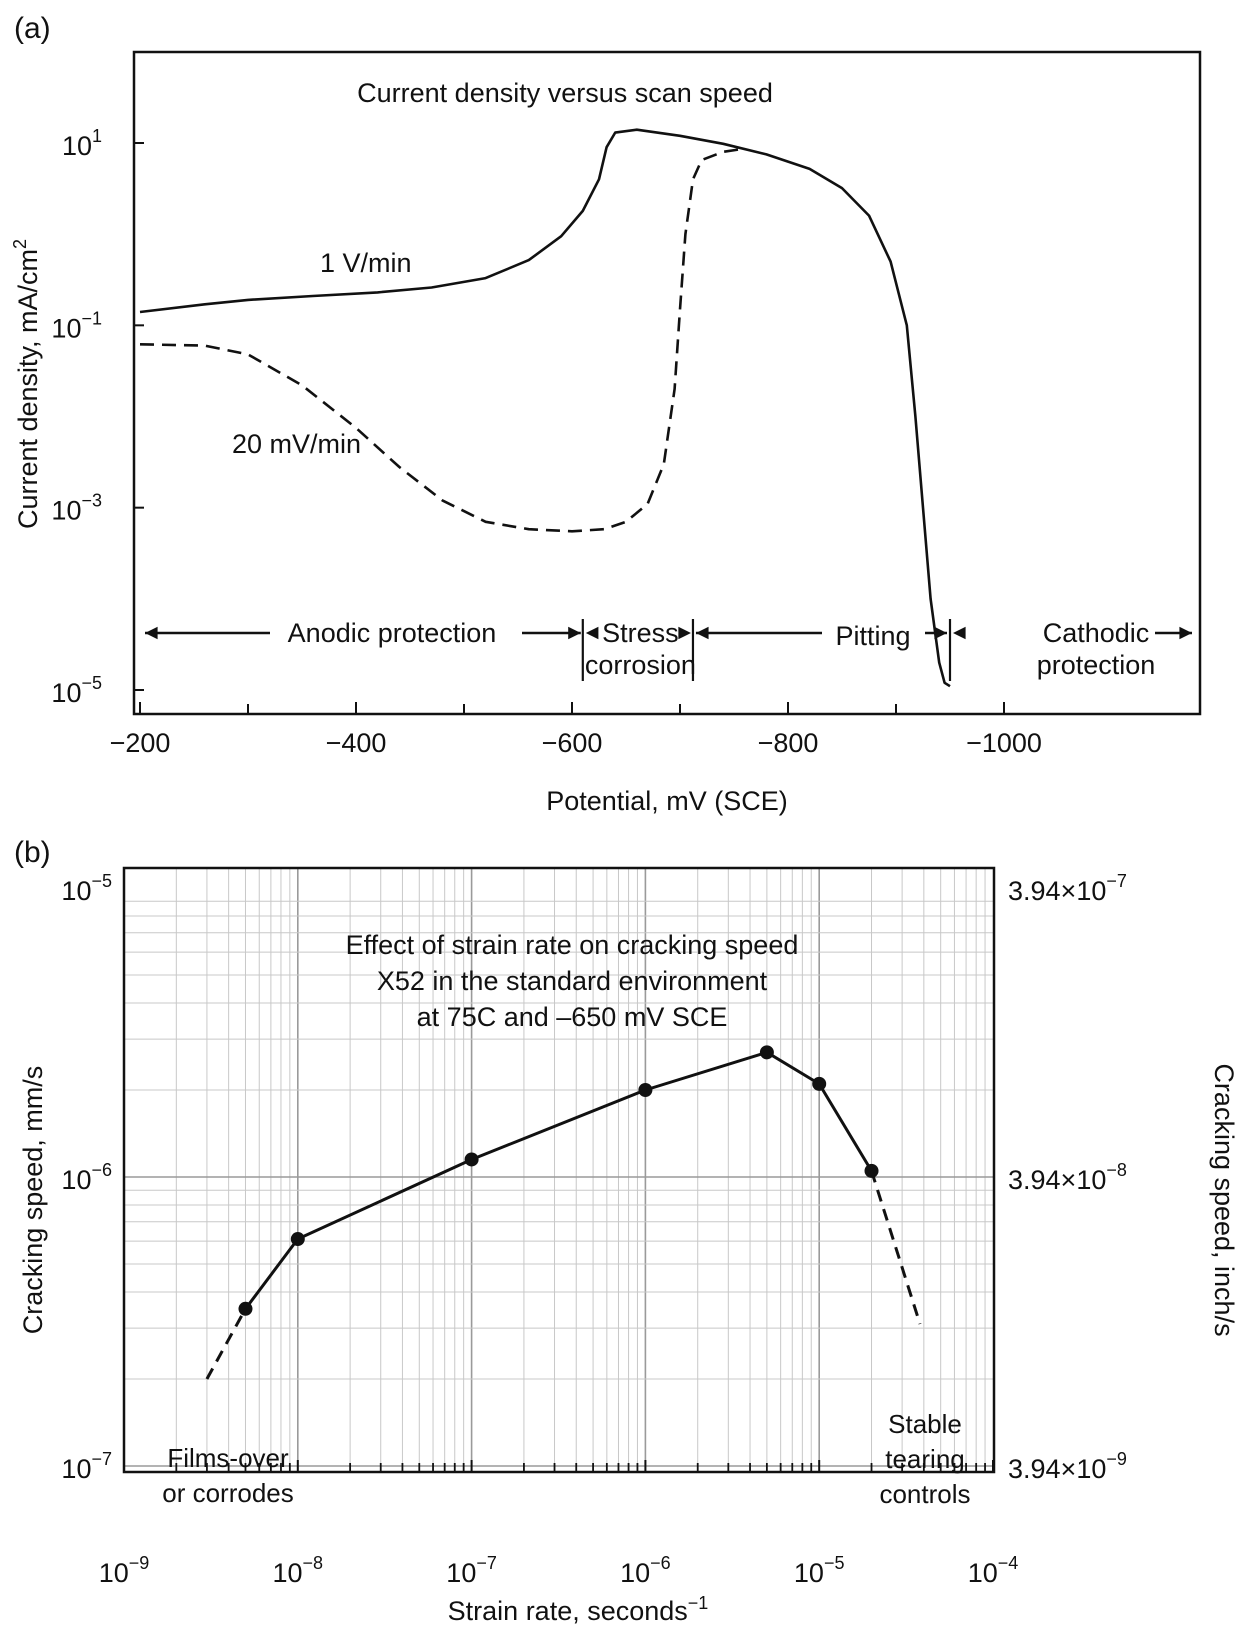 This screenshot has height=1629, width=1246. What do you see at coordinates (1096, 633) in the screenshot?
I see `a-region-label-3a: Cathodic` at bounding box center [1096, 633].